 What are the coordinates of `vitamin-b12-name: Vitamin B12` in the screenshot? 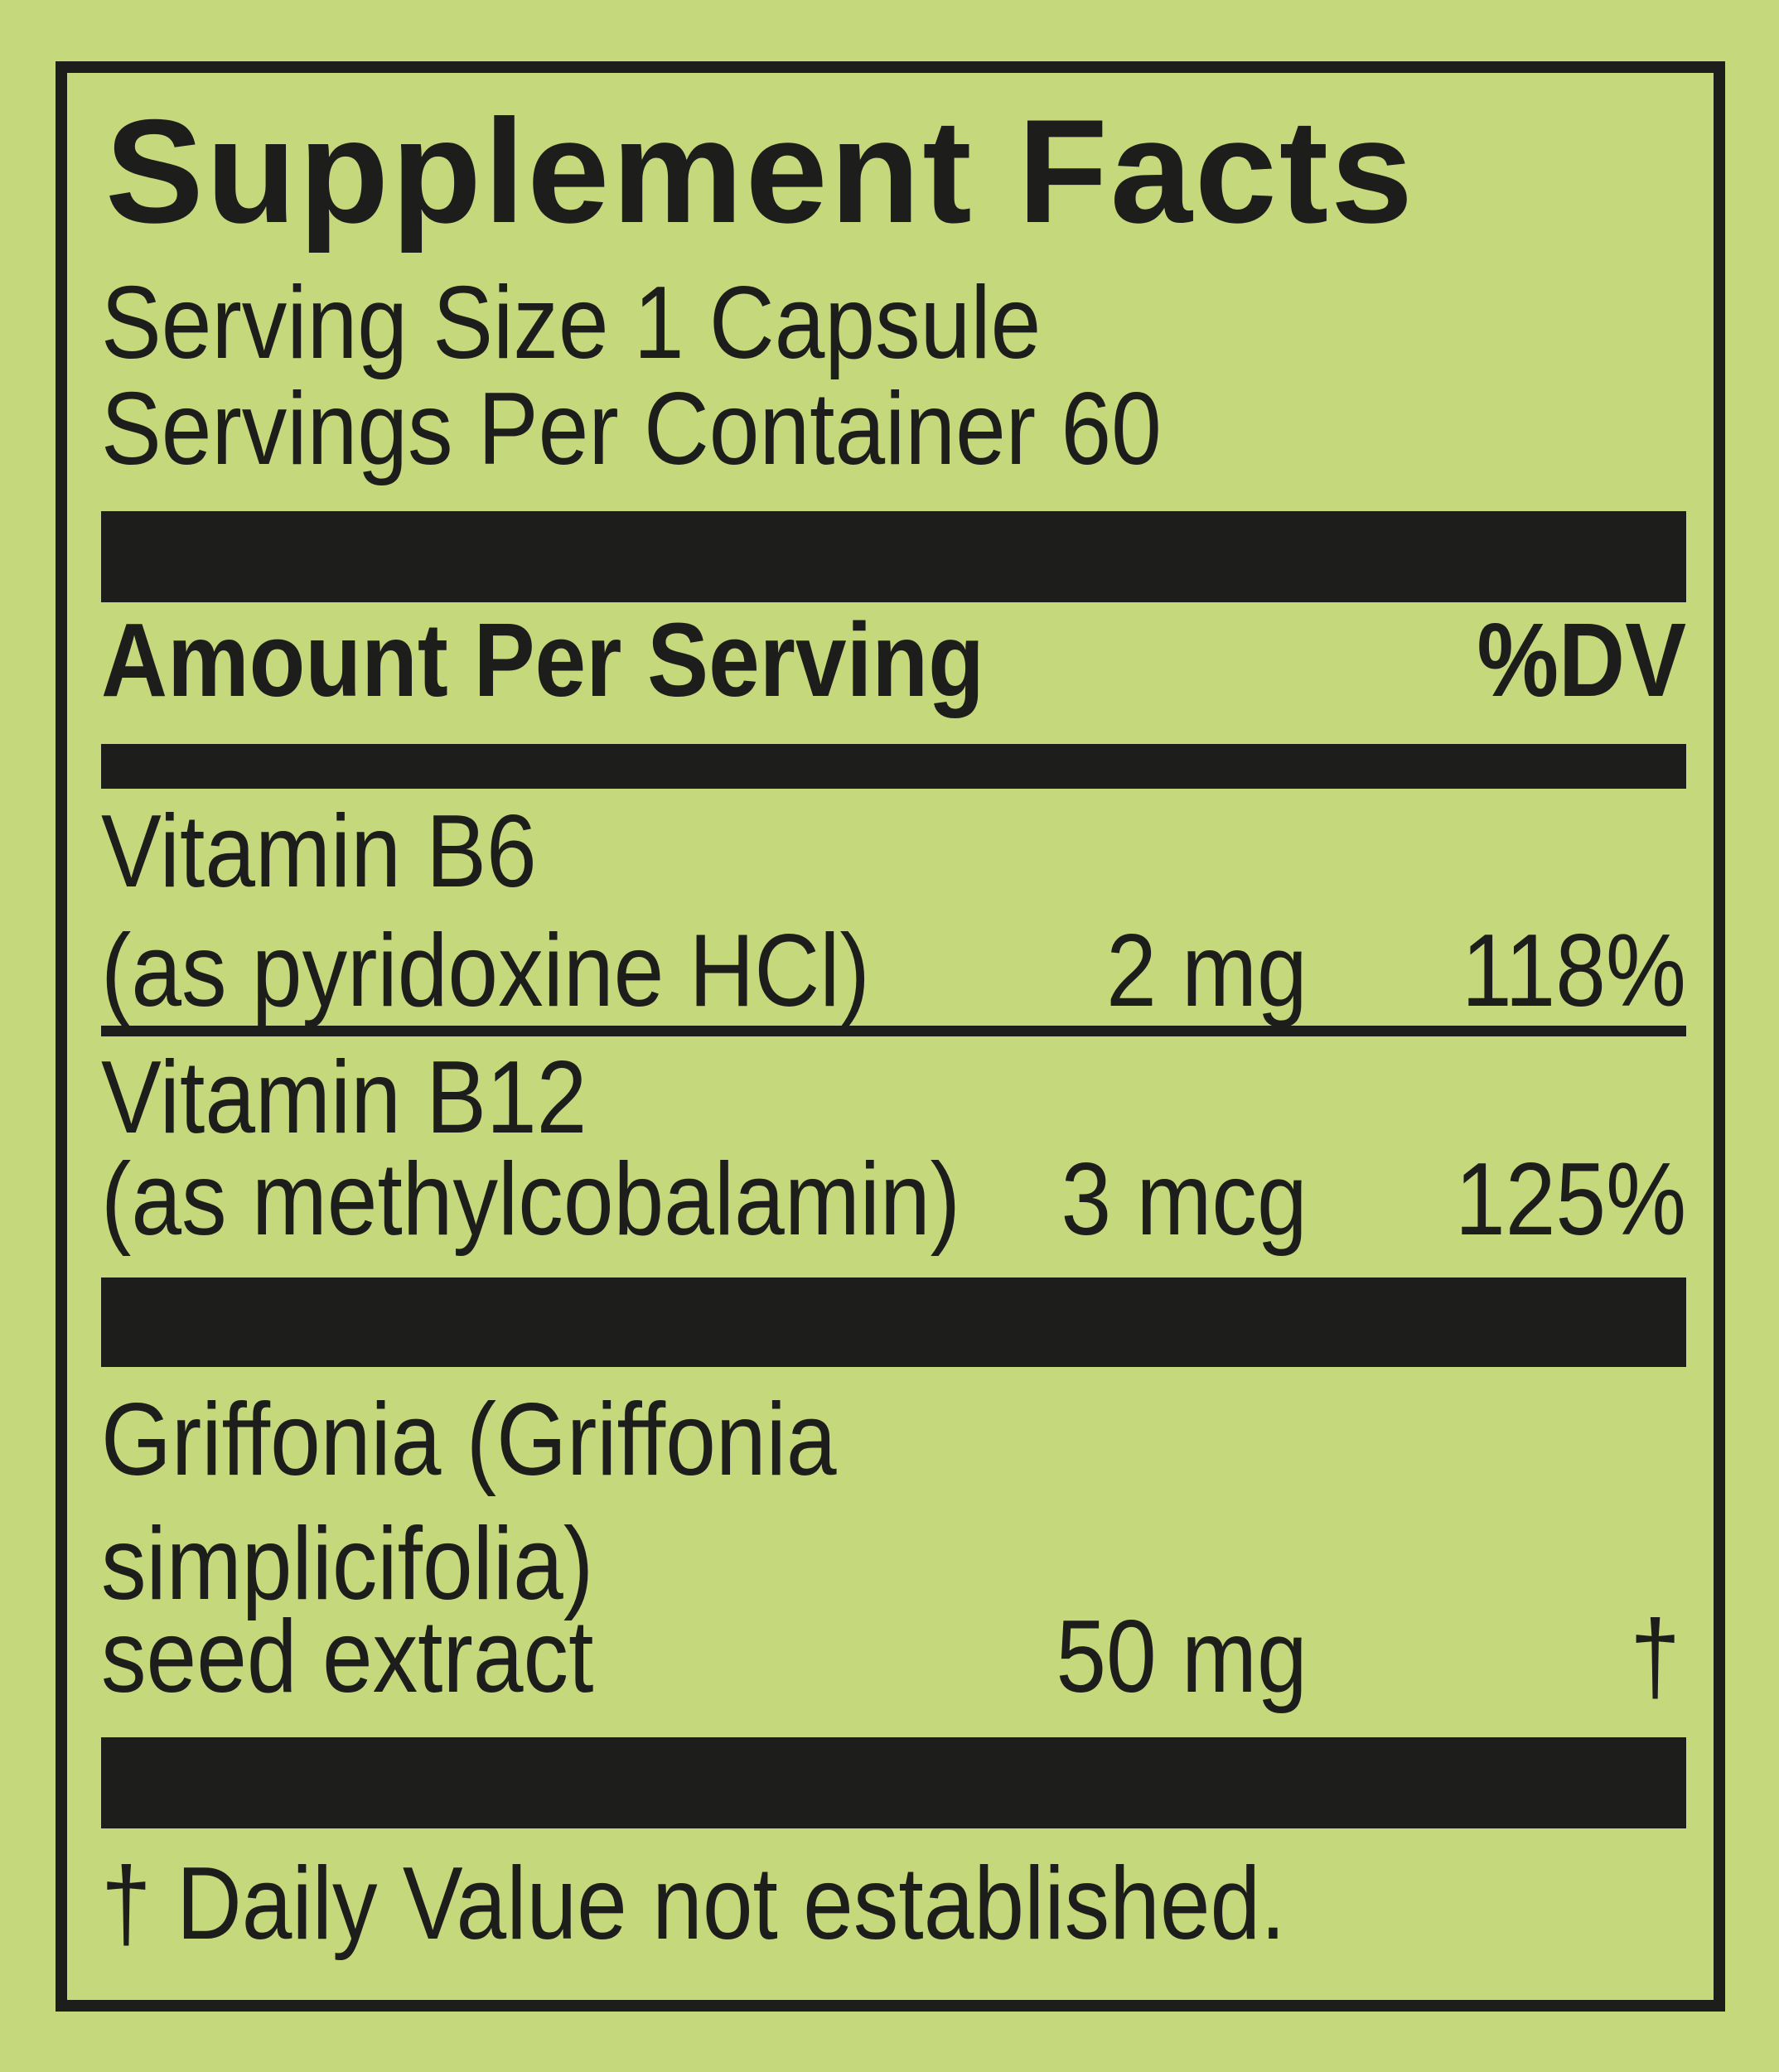 It's located at (344, 1098).